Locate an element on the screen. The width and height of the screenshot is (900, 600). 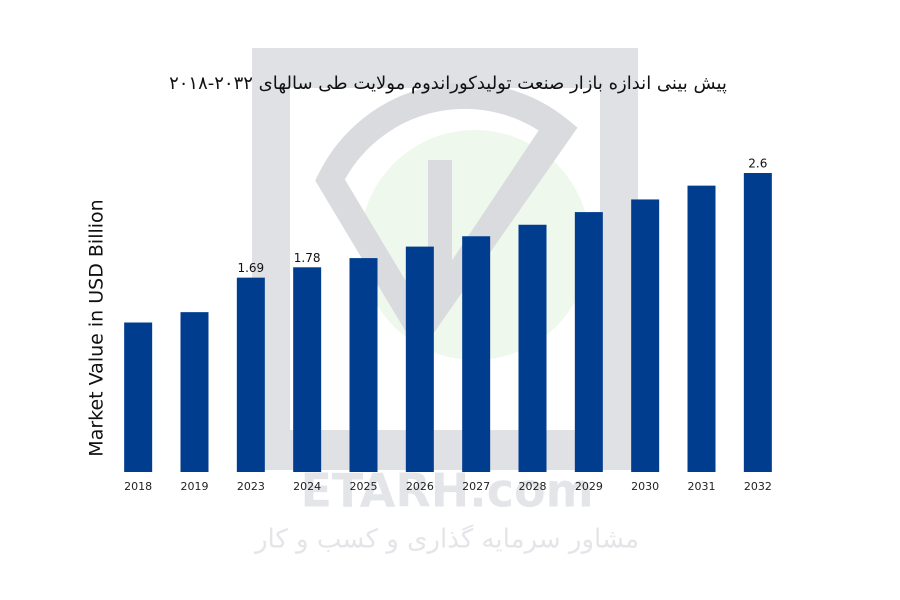
value-label: 1.69 is located at coordinates (250, 268).